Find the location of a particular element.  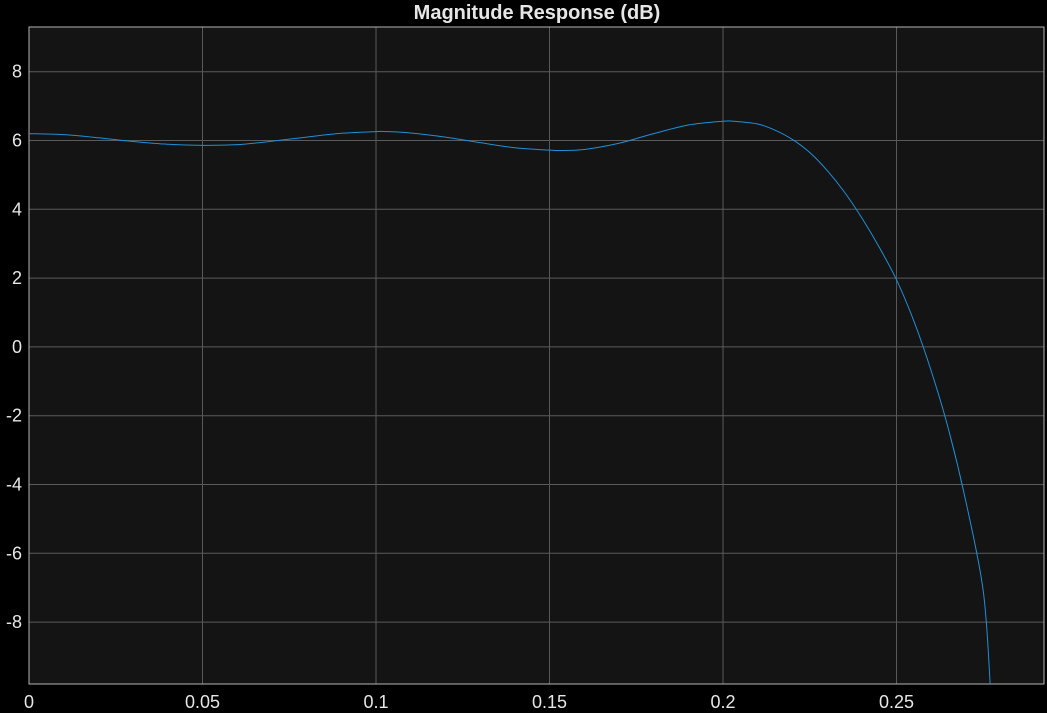

x-tick-label: 0 is located at coordinates (29, 702).